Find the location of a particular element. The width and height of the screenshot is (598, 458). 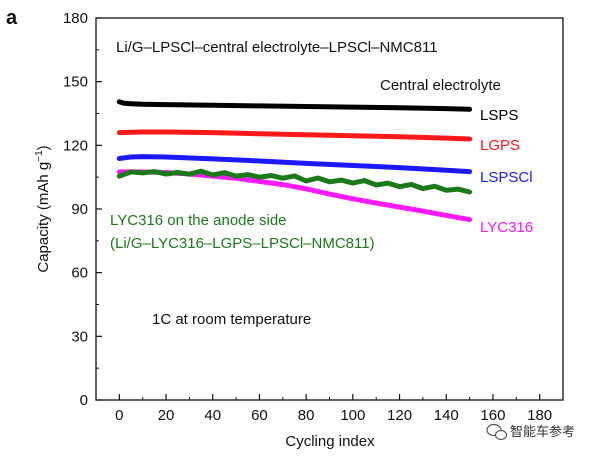

label-lgps: LGPS is located at coordinates (500, 145).